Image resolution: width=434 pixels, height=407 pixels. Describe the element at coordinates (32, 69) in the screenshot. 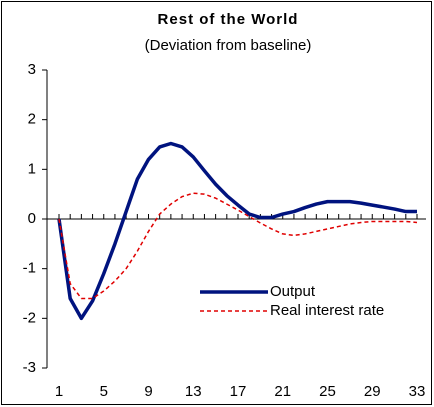

I see `y-tick-label: 3` at that location.